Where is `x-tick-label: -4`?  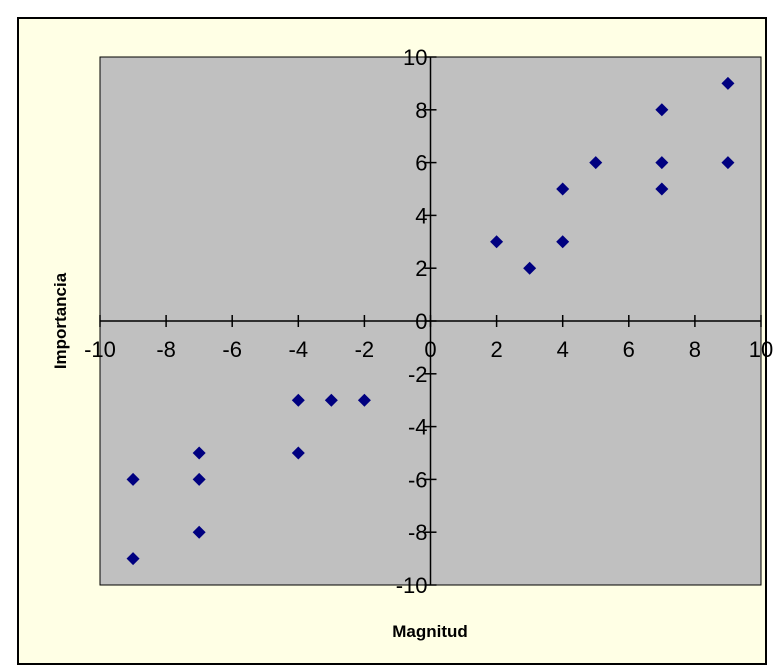
x-tick-label: -4 is located at coordinates (299, 349).